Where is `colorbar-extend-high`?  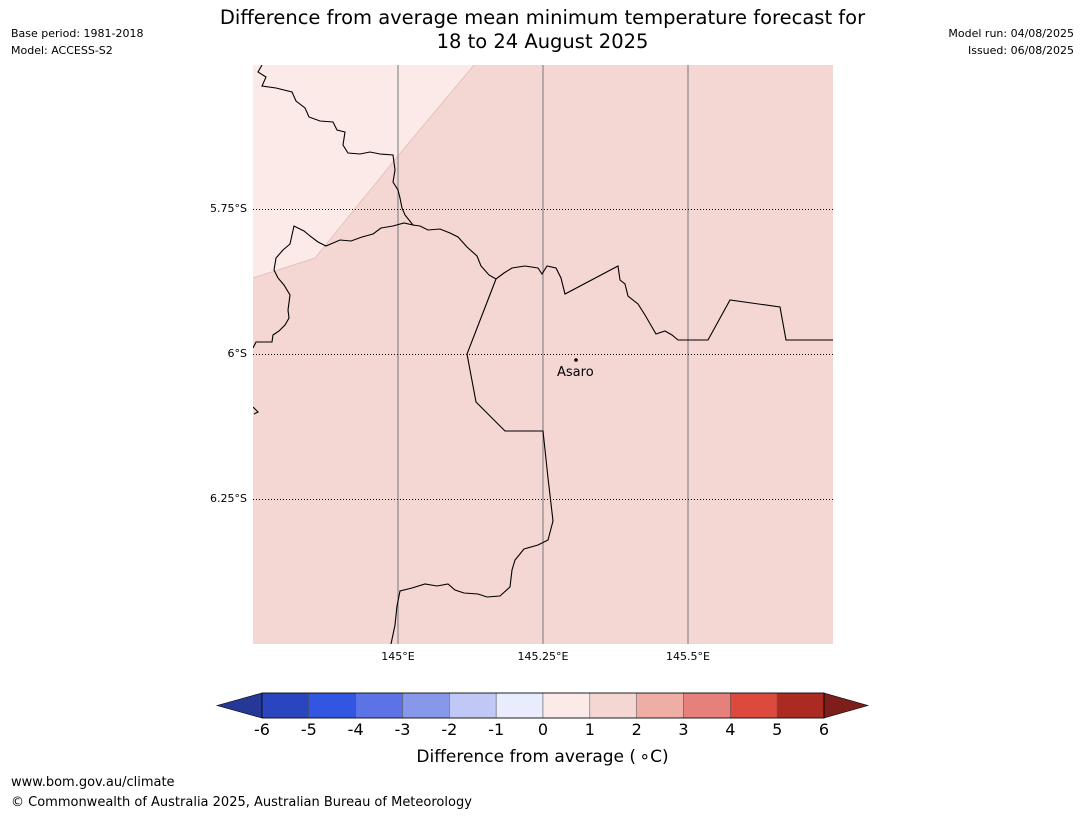
colorbar-extend-high is located at coordinates (846, 705).